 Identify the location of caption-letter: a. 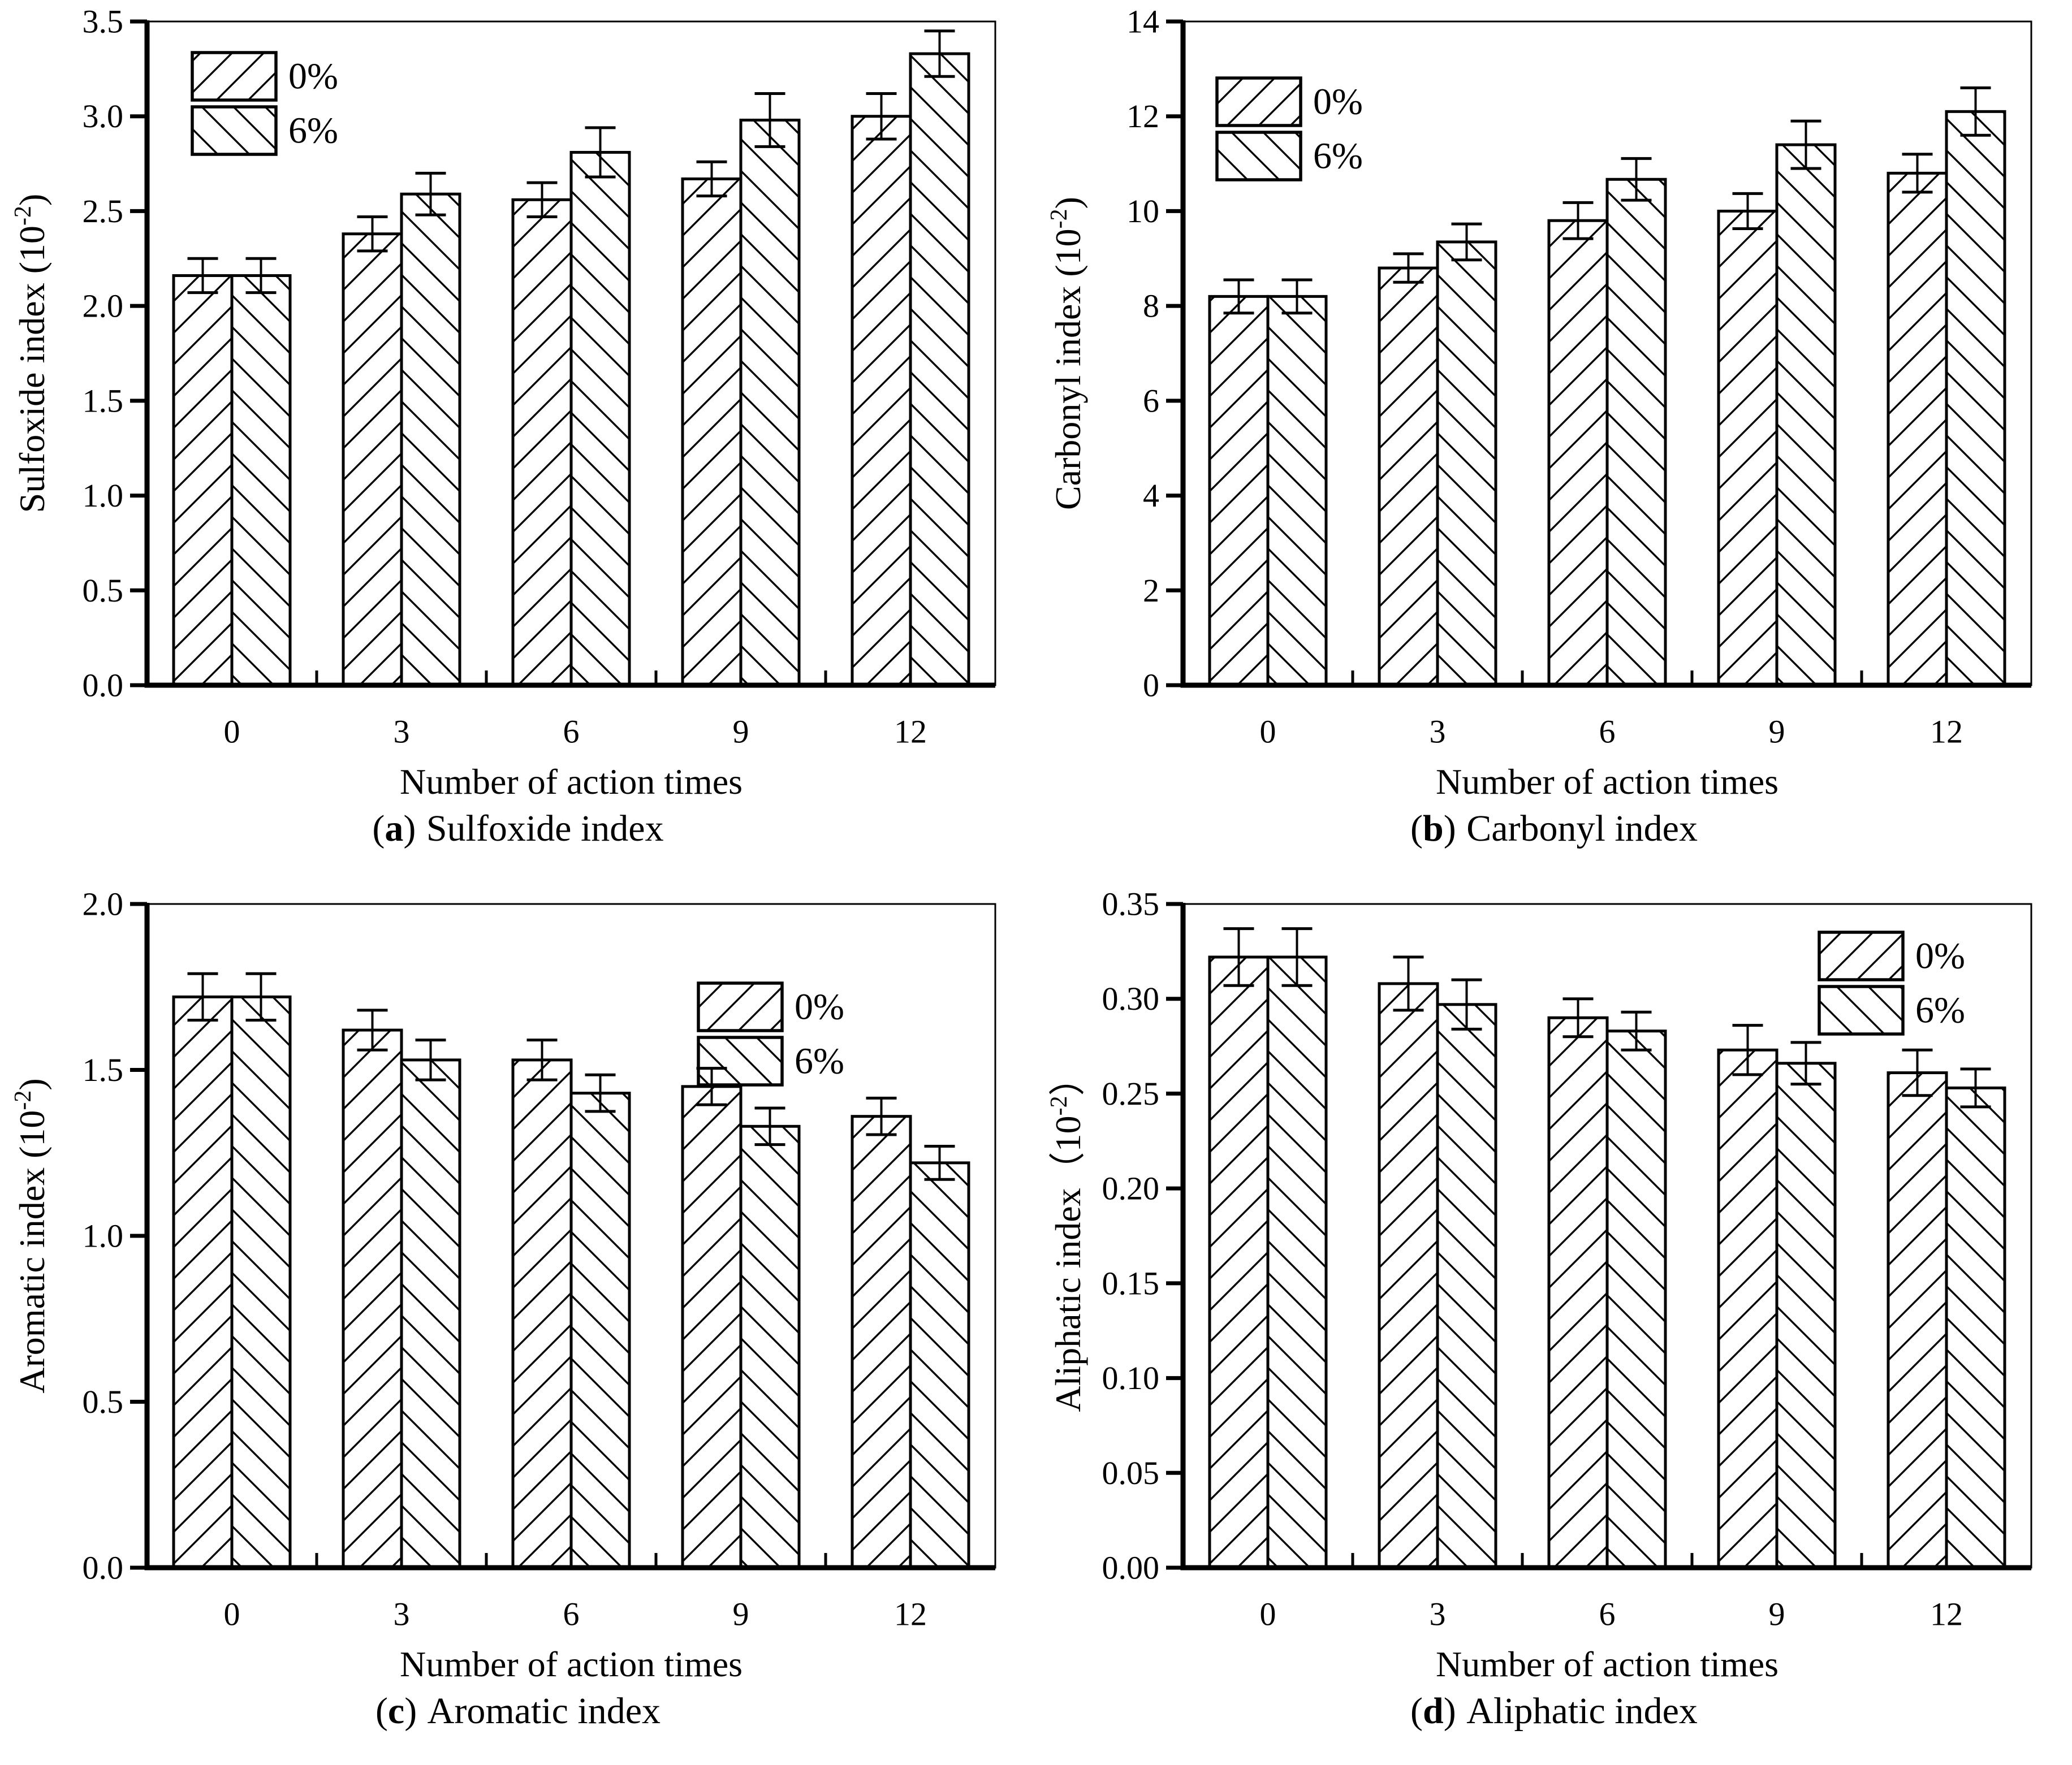
(394, 828).